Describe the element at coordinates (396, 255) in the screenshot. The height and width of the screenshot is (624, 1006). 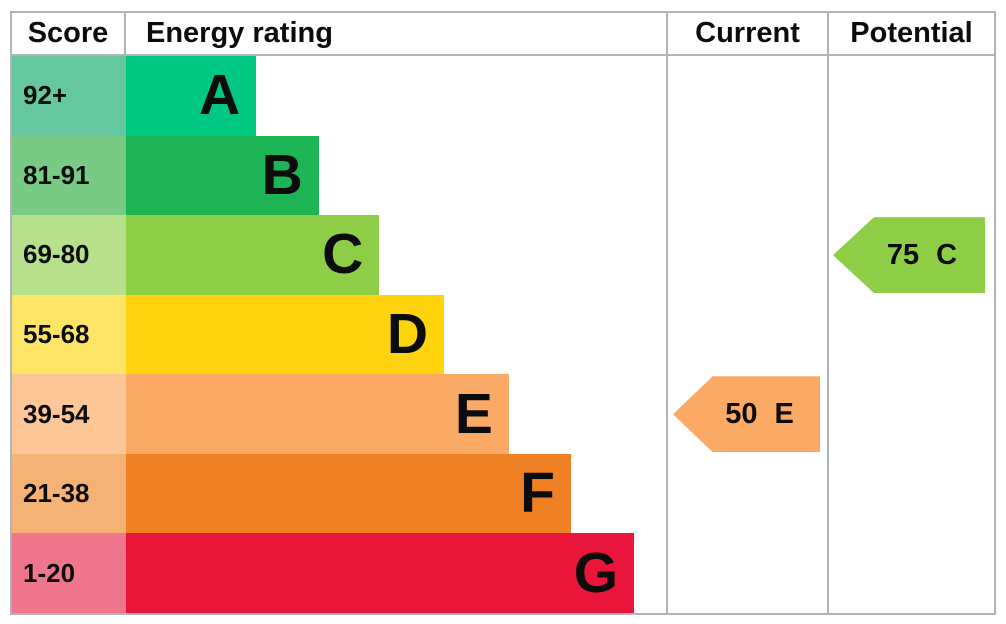
I see `bar-area-c: C` at that location.